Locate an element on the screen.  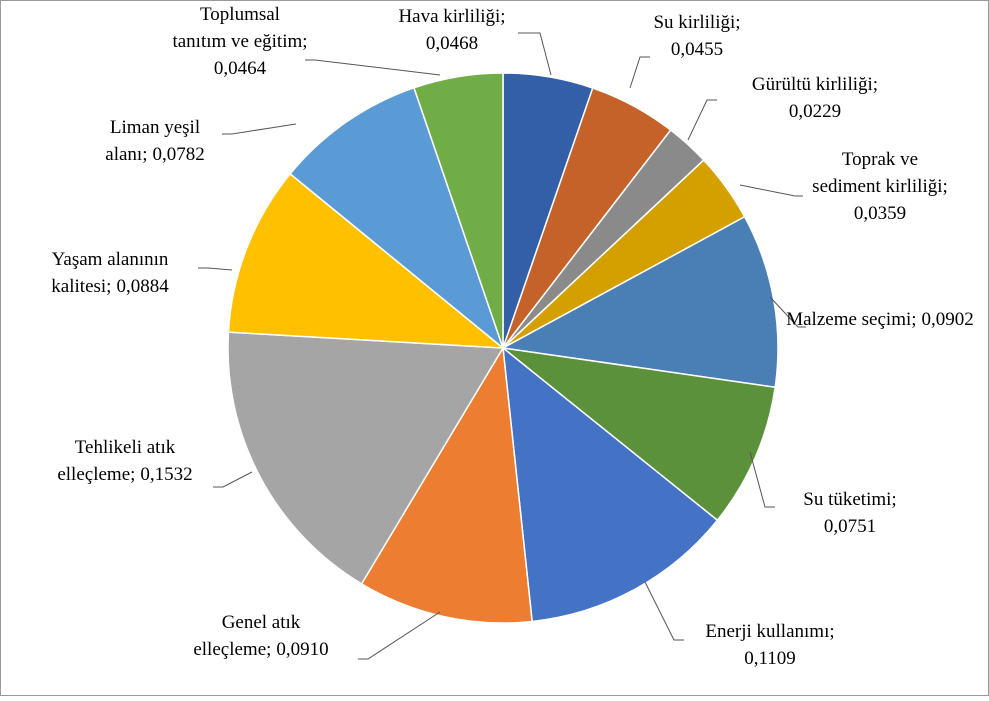
category-label: Enerji kullanımı; is located at coordinates (769, 631).